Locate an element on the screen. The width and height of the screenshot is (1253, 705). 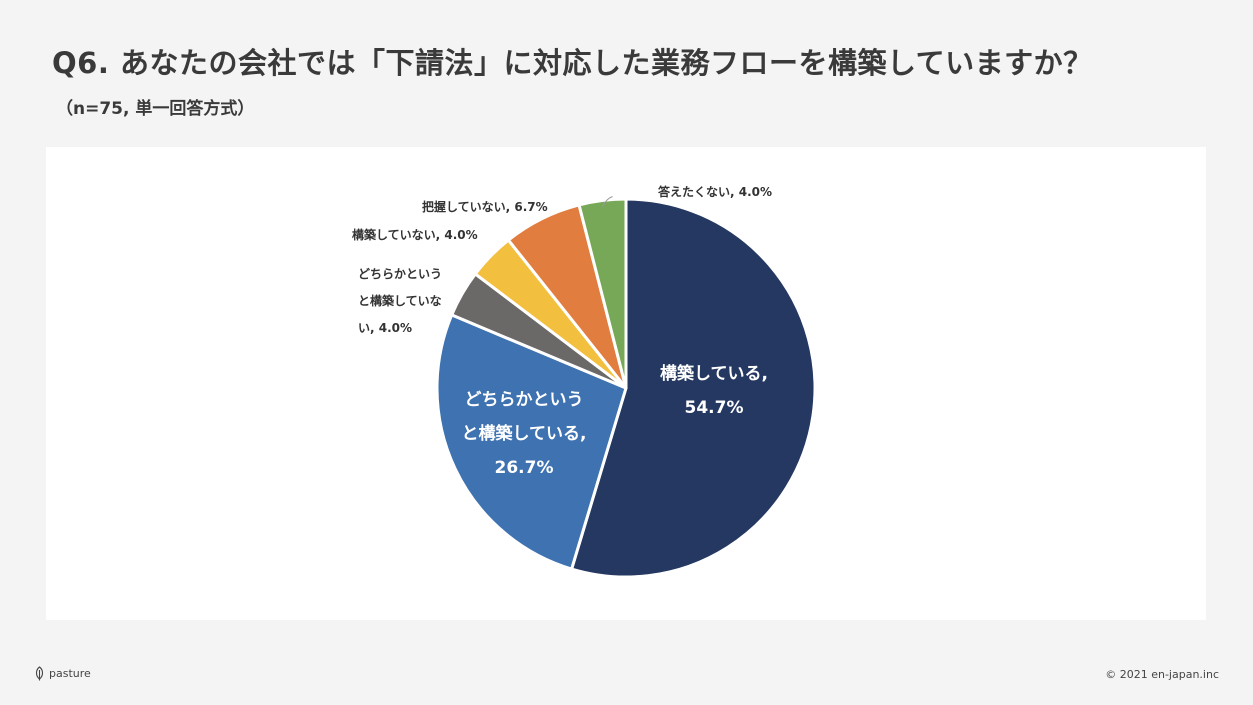
pie-label-line: 構築していない, 4.0% is located at coordinates (415, 234).